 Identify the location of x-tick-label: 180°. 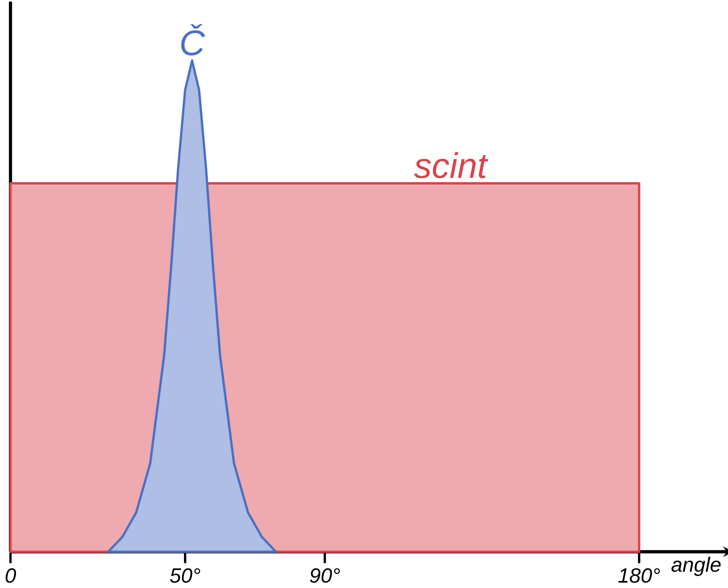
(639, 576).